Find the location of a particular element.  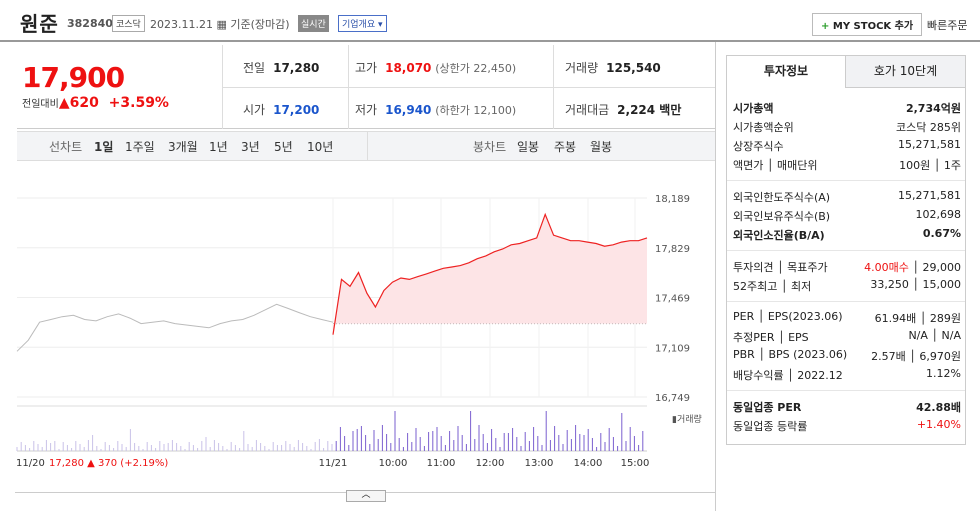

info-value: 2,734억원 is located at coordinates (933, 108).